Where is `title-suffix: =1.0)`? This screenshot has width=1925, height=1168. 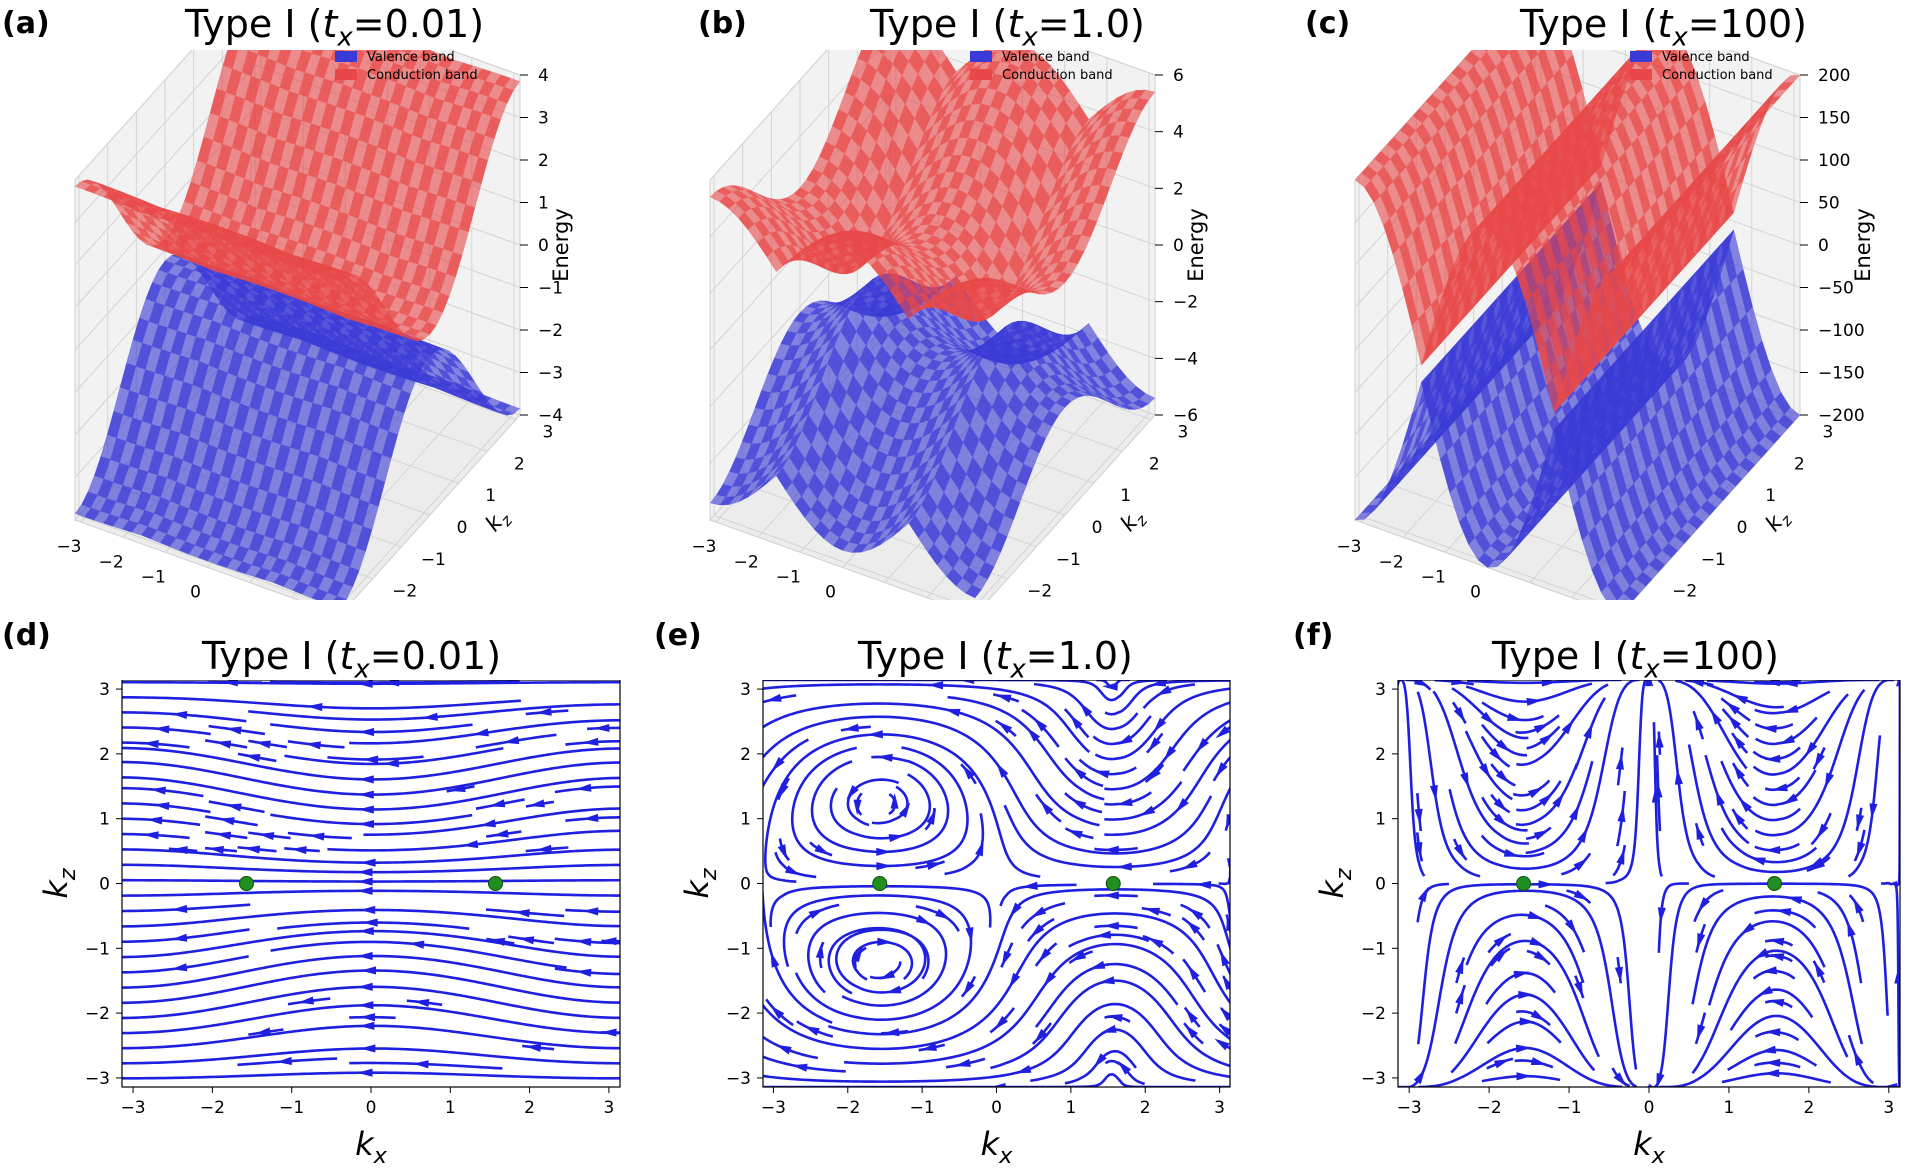
title-suffix: =1.0) is located at coordinates (1079, 656).